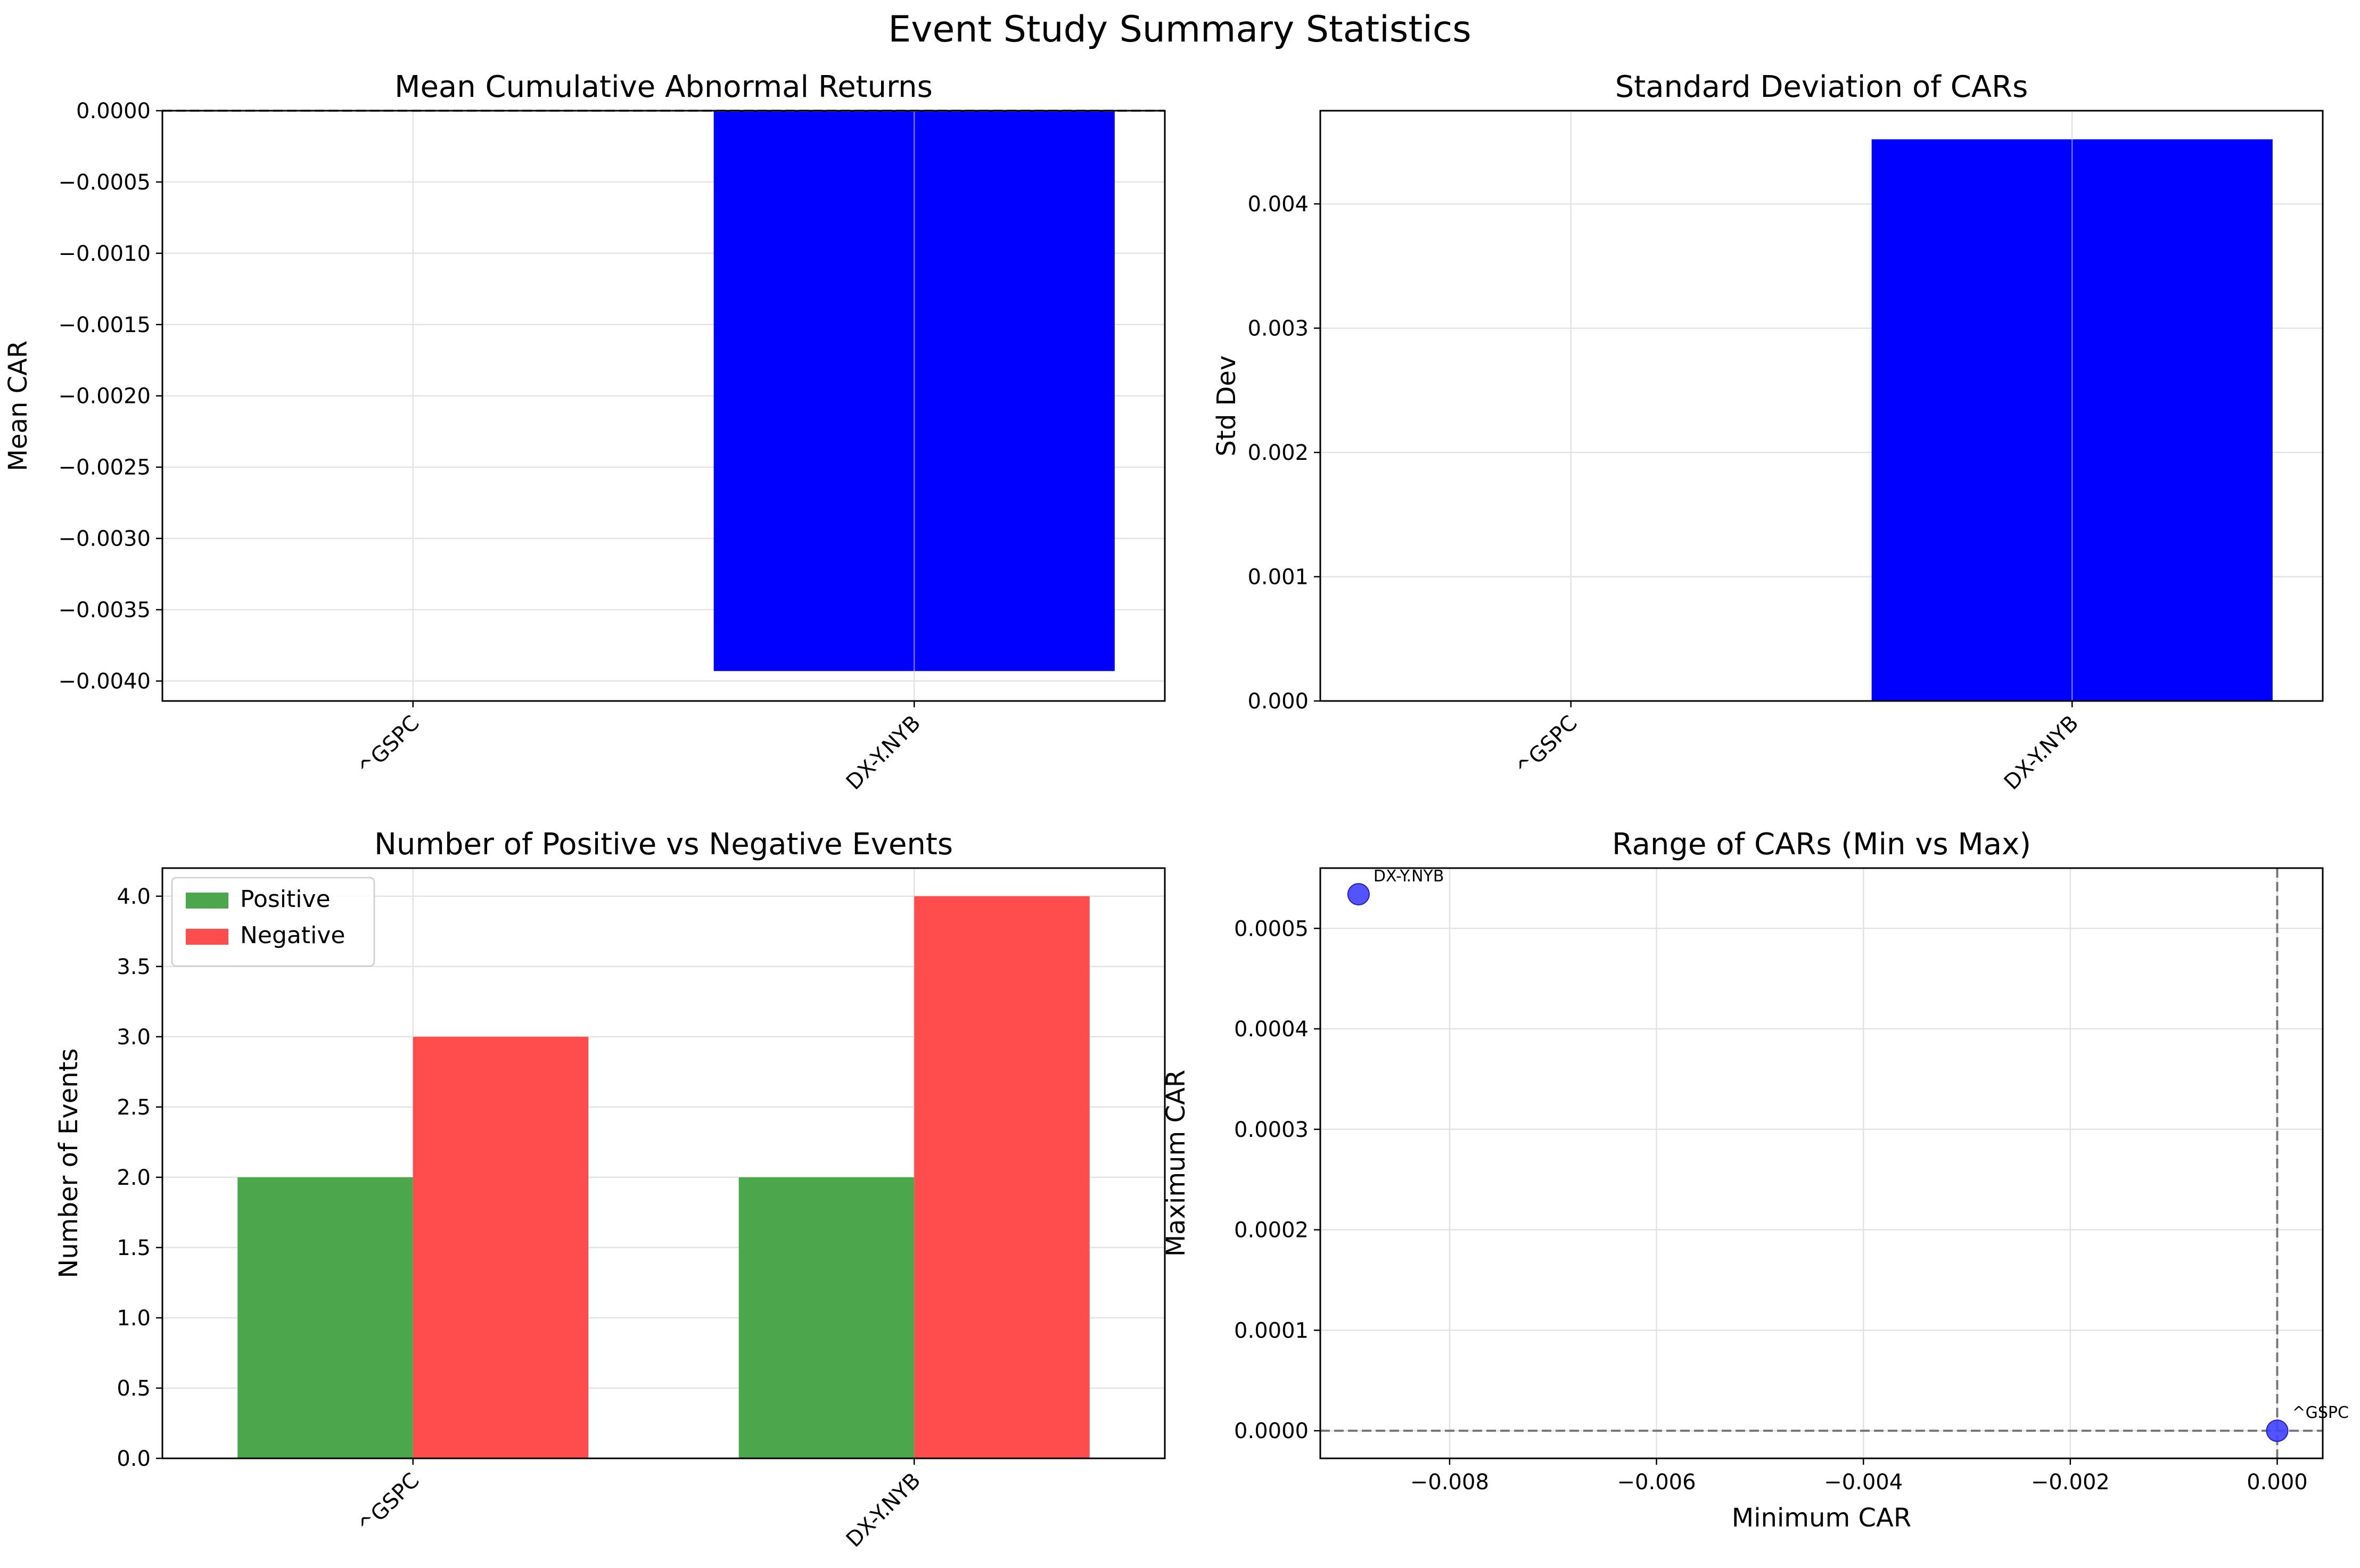  What do you see at coordinates (1821, 844) in the screenshot?
I see `chart-title: Range of CARs (Min vs Max)` at bounding box center [1821, 844].